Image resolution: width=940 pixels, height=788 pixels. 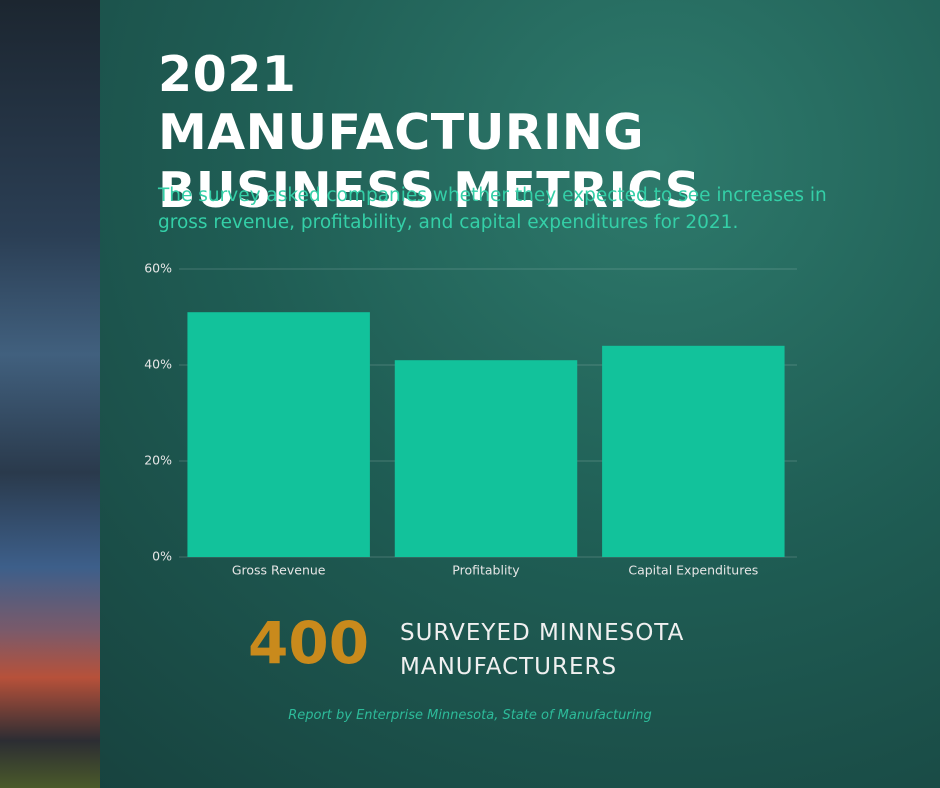 What do you see at coordinates (309, 643) in the screenshot?
I see `callout-number: 400` at bounding box center [309, 643].